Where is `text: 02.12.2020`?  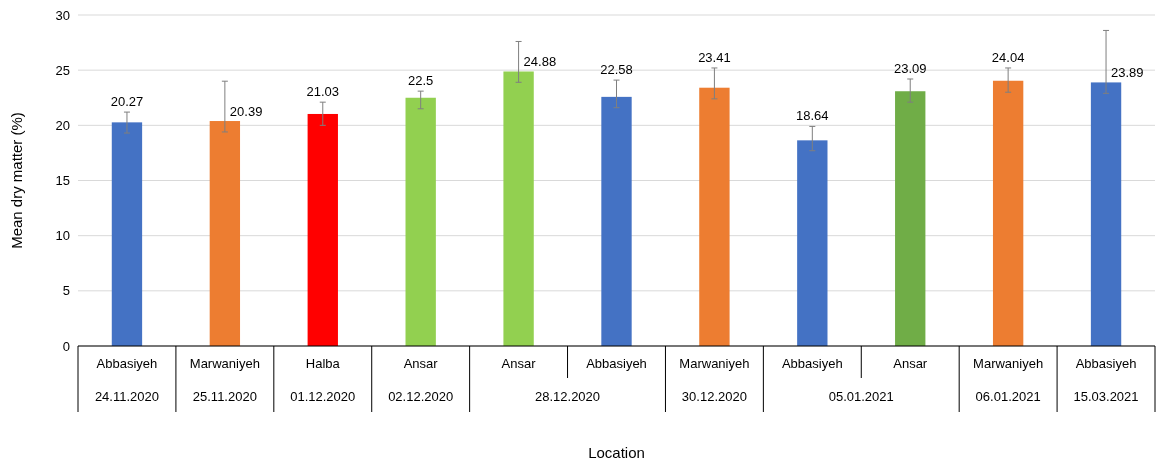
text: 02.12.2020 is located at coordinates (421, 396).